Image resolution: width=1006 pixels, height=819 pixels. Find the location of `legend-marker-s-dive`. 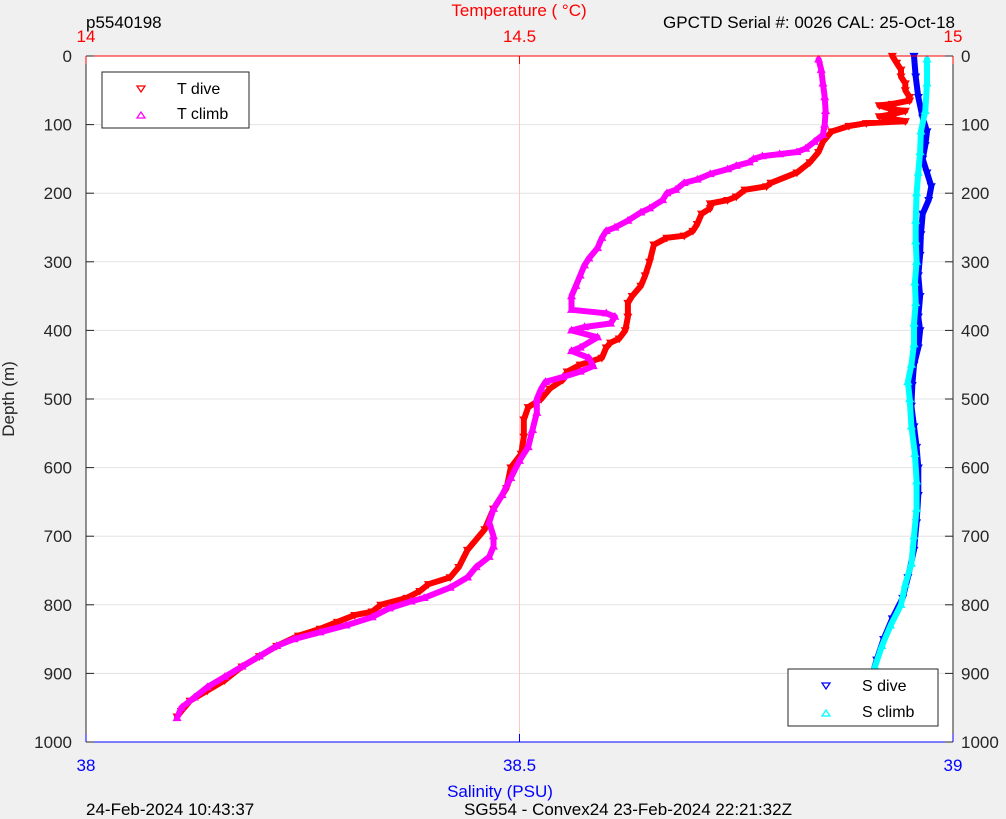

legend-marker-s-dive is located at coordinates (826, 686).